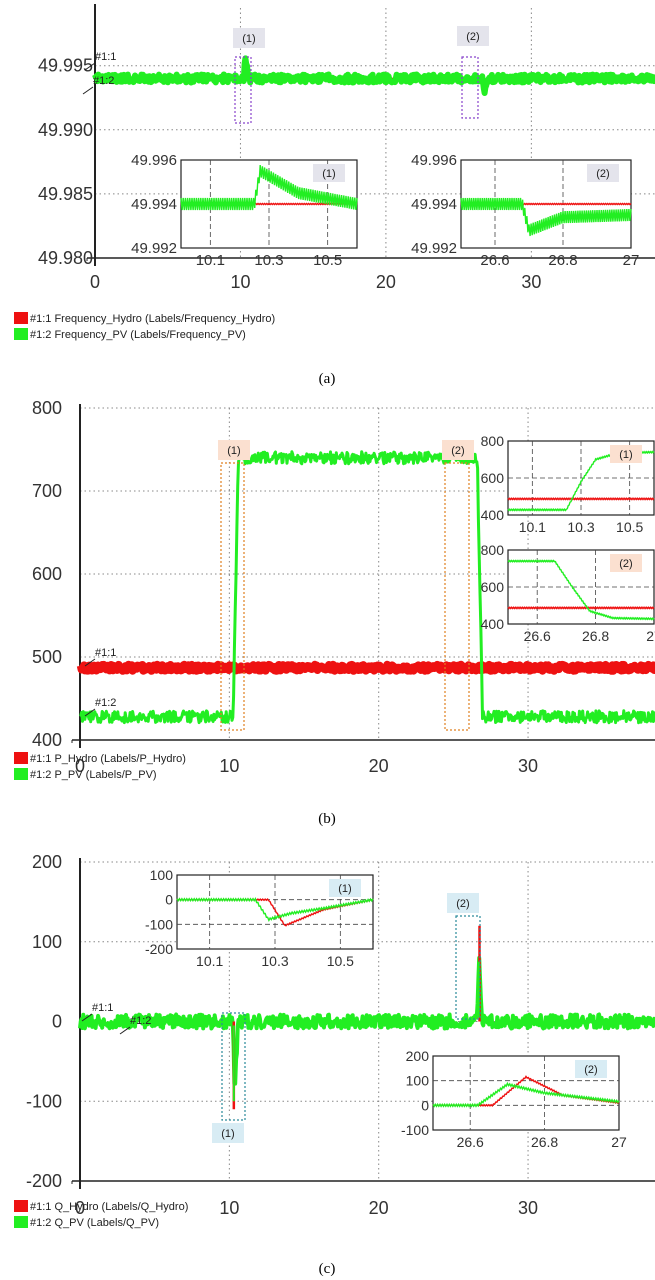 This screenshot has width=655, height=1280. What do you see at coordinates (47, 942) in the screenshot?
I see `y-tick-label: 100` at bounding box center [47, 942].